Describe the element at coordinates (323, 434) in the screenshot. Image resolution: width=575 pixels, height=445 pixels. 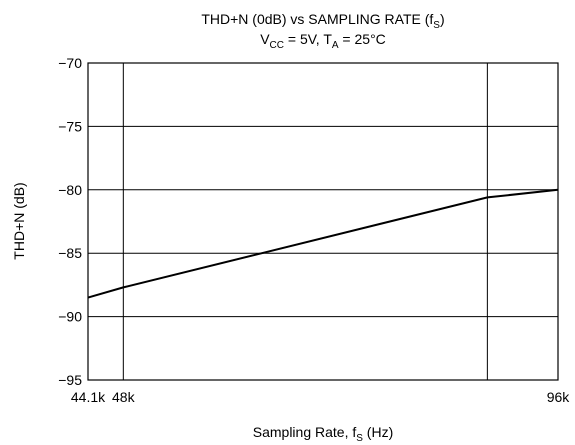
I see `x-axis-label: Sampling Rate, fS (Hz)` at that location.